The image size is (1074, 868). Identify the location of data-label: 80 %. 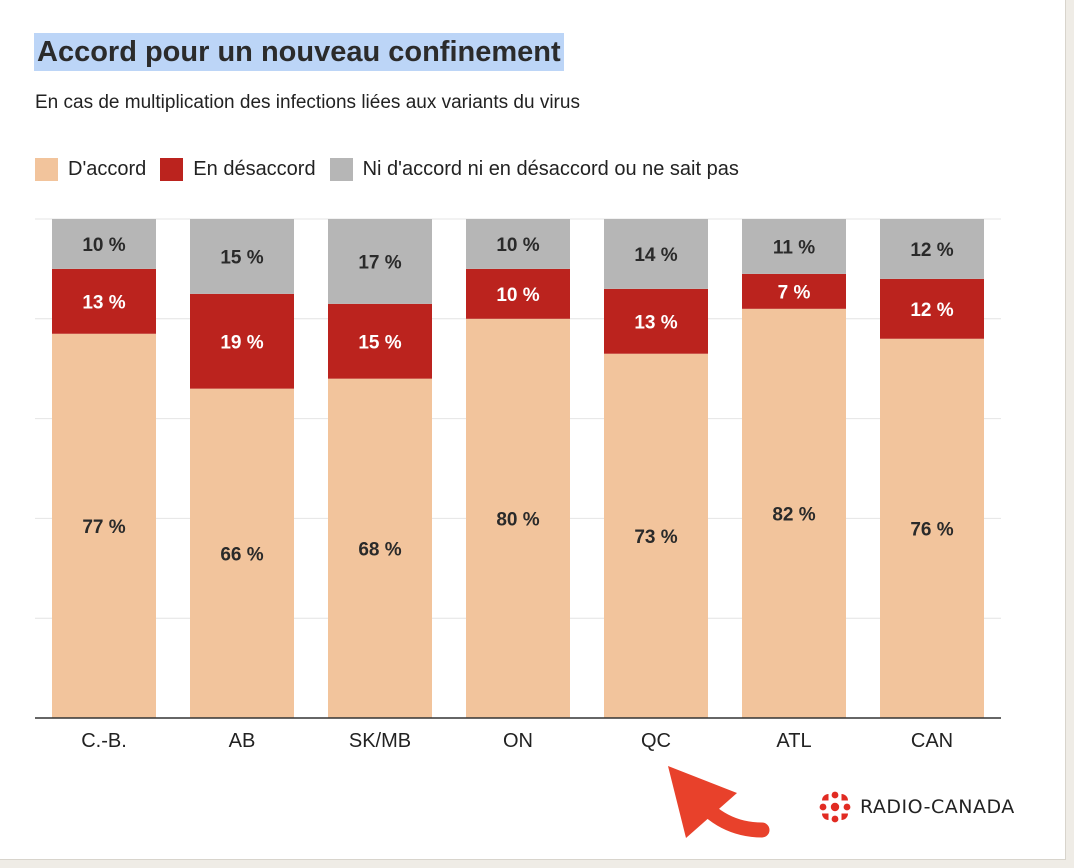
(517, 519).